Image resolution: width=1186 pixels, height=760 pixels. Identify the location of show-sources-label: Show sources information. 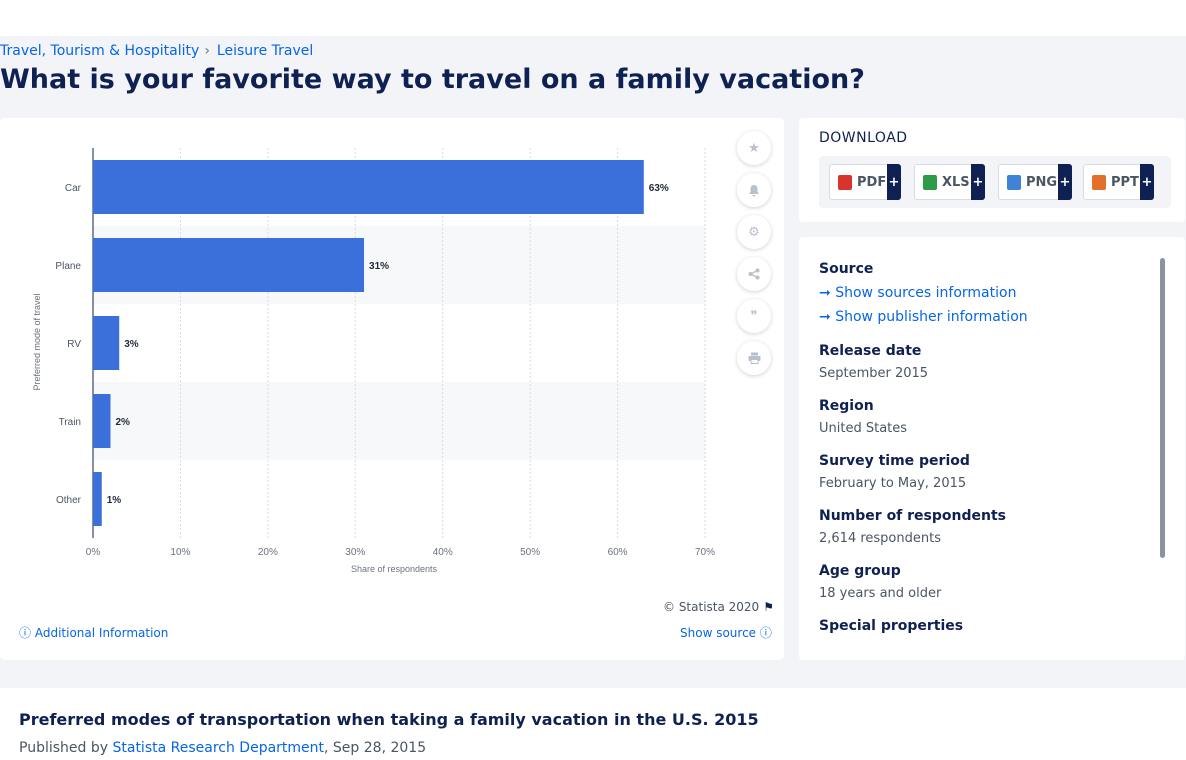
(926, 293).